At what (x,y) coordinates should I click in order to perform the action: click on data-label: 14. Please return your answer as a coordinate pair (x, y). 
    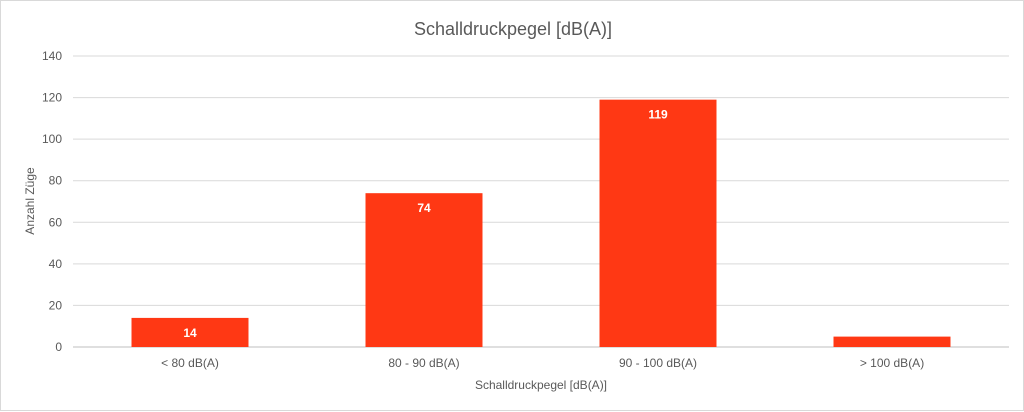
    Looking at the image, I should click on (190, 333).